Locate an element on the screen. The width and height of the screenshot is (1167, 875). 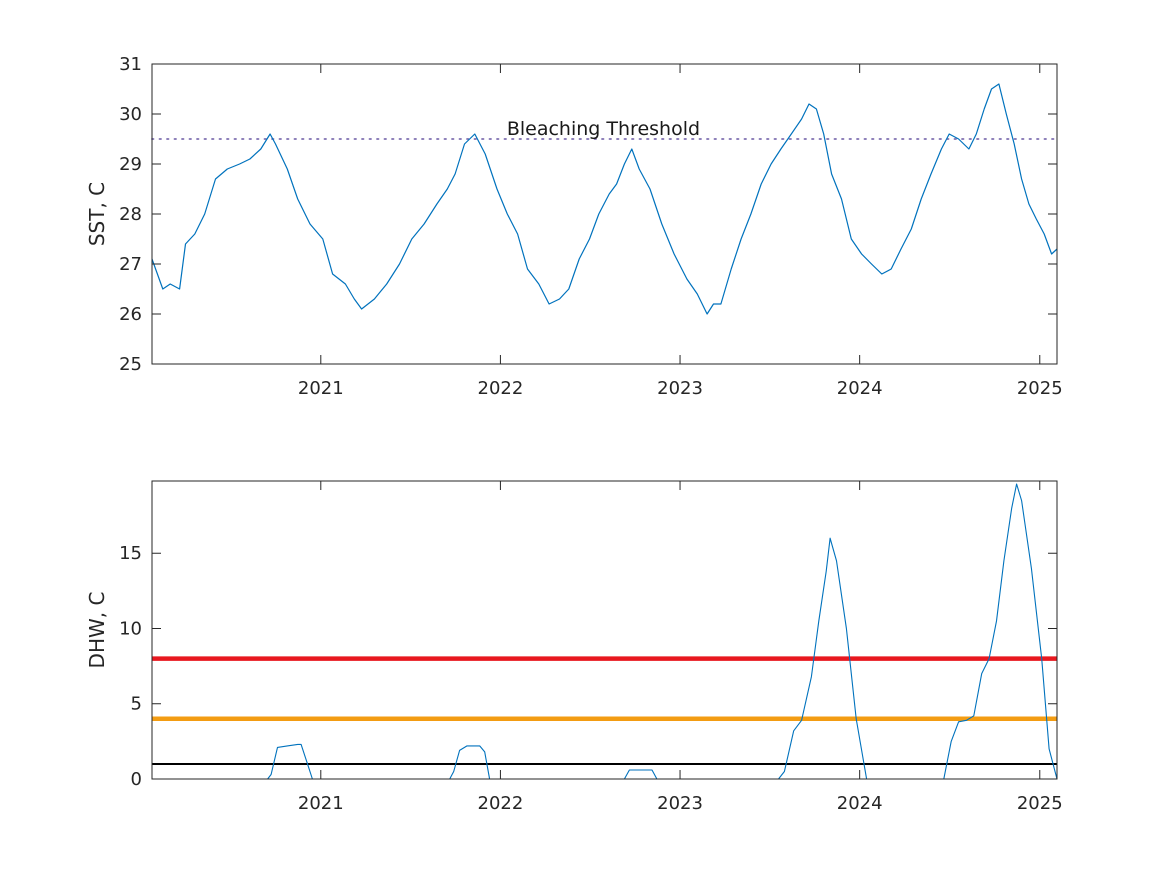
y-tick-label: 5 is located at coordinates (136, 704).